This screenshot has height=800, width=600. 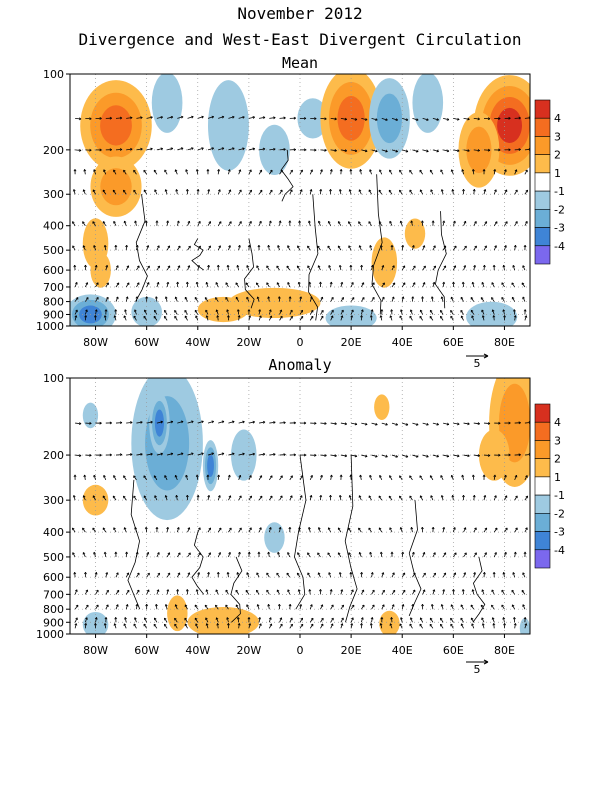 What do you see at coordinates (300, 650) in the screenshot?
I see `x-tick-label: 0` at bounding box center [300, 650].